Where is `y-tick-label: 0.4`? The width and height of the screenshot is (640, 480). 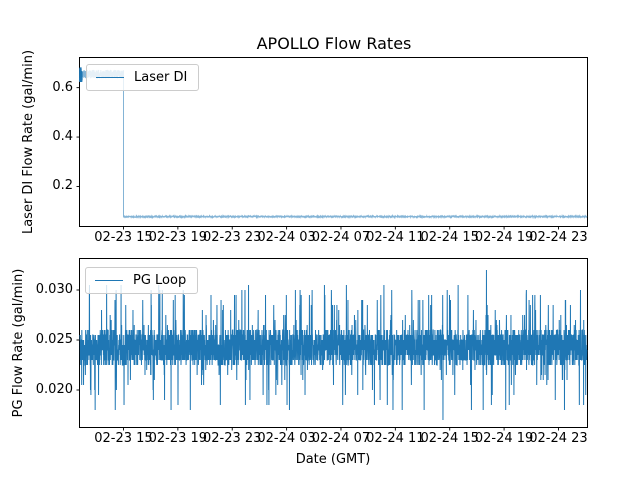 y-tick-label: 0.4 is located at coordinates (62, 137).